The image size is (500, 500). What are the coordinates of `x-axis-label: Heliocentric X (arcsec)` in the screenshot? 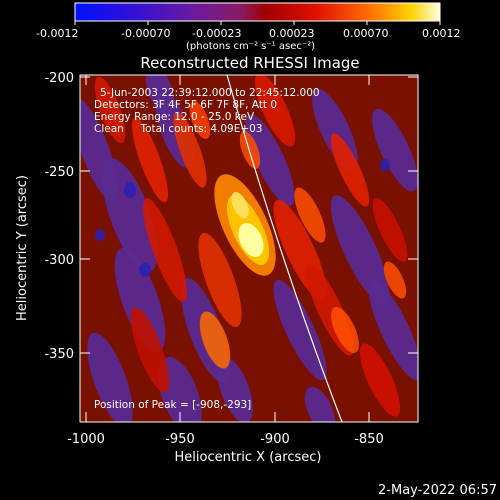 It's located at (248, 457).